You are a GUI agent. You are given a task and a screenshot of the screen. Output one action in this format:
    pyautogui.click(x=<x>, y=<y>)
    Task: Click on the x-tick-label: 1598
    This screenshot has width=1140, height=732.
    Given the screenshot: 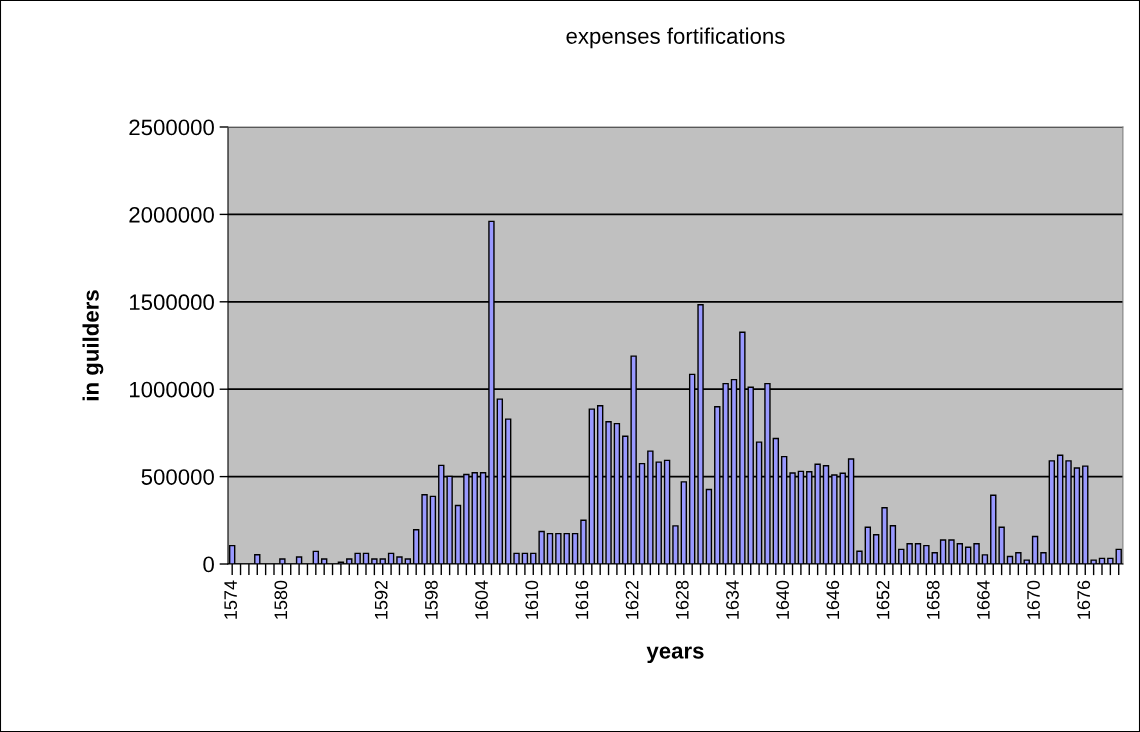 What is the action you would take?
    pyautogui.click(x=431, y=599)
    